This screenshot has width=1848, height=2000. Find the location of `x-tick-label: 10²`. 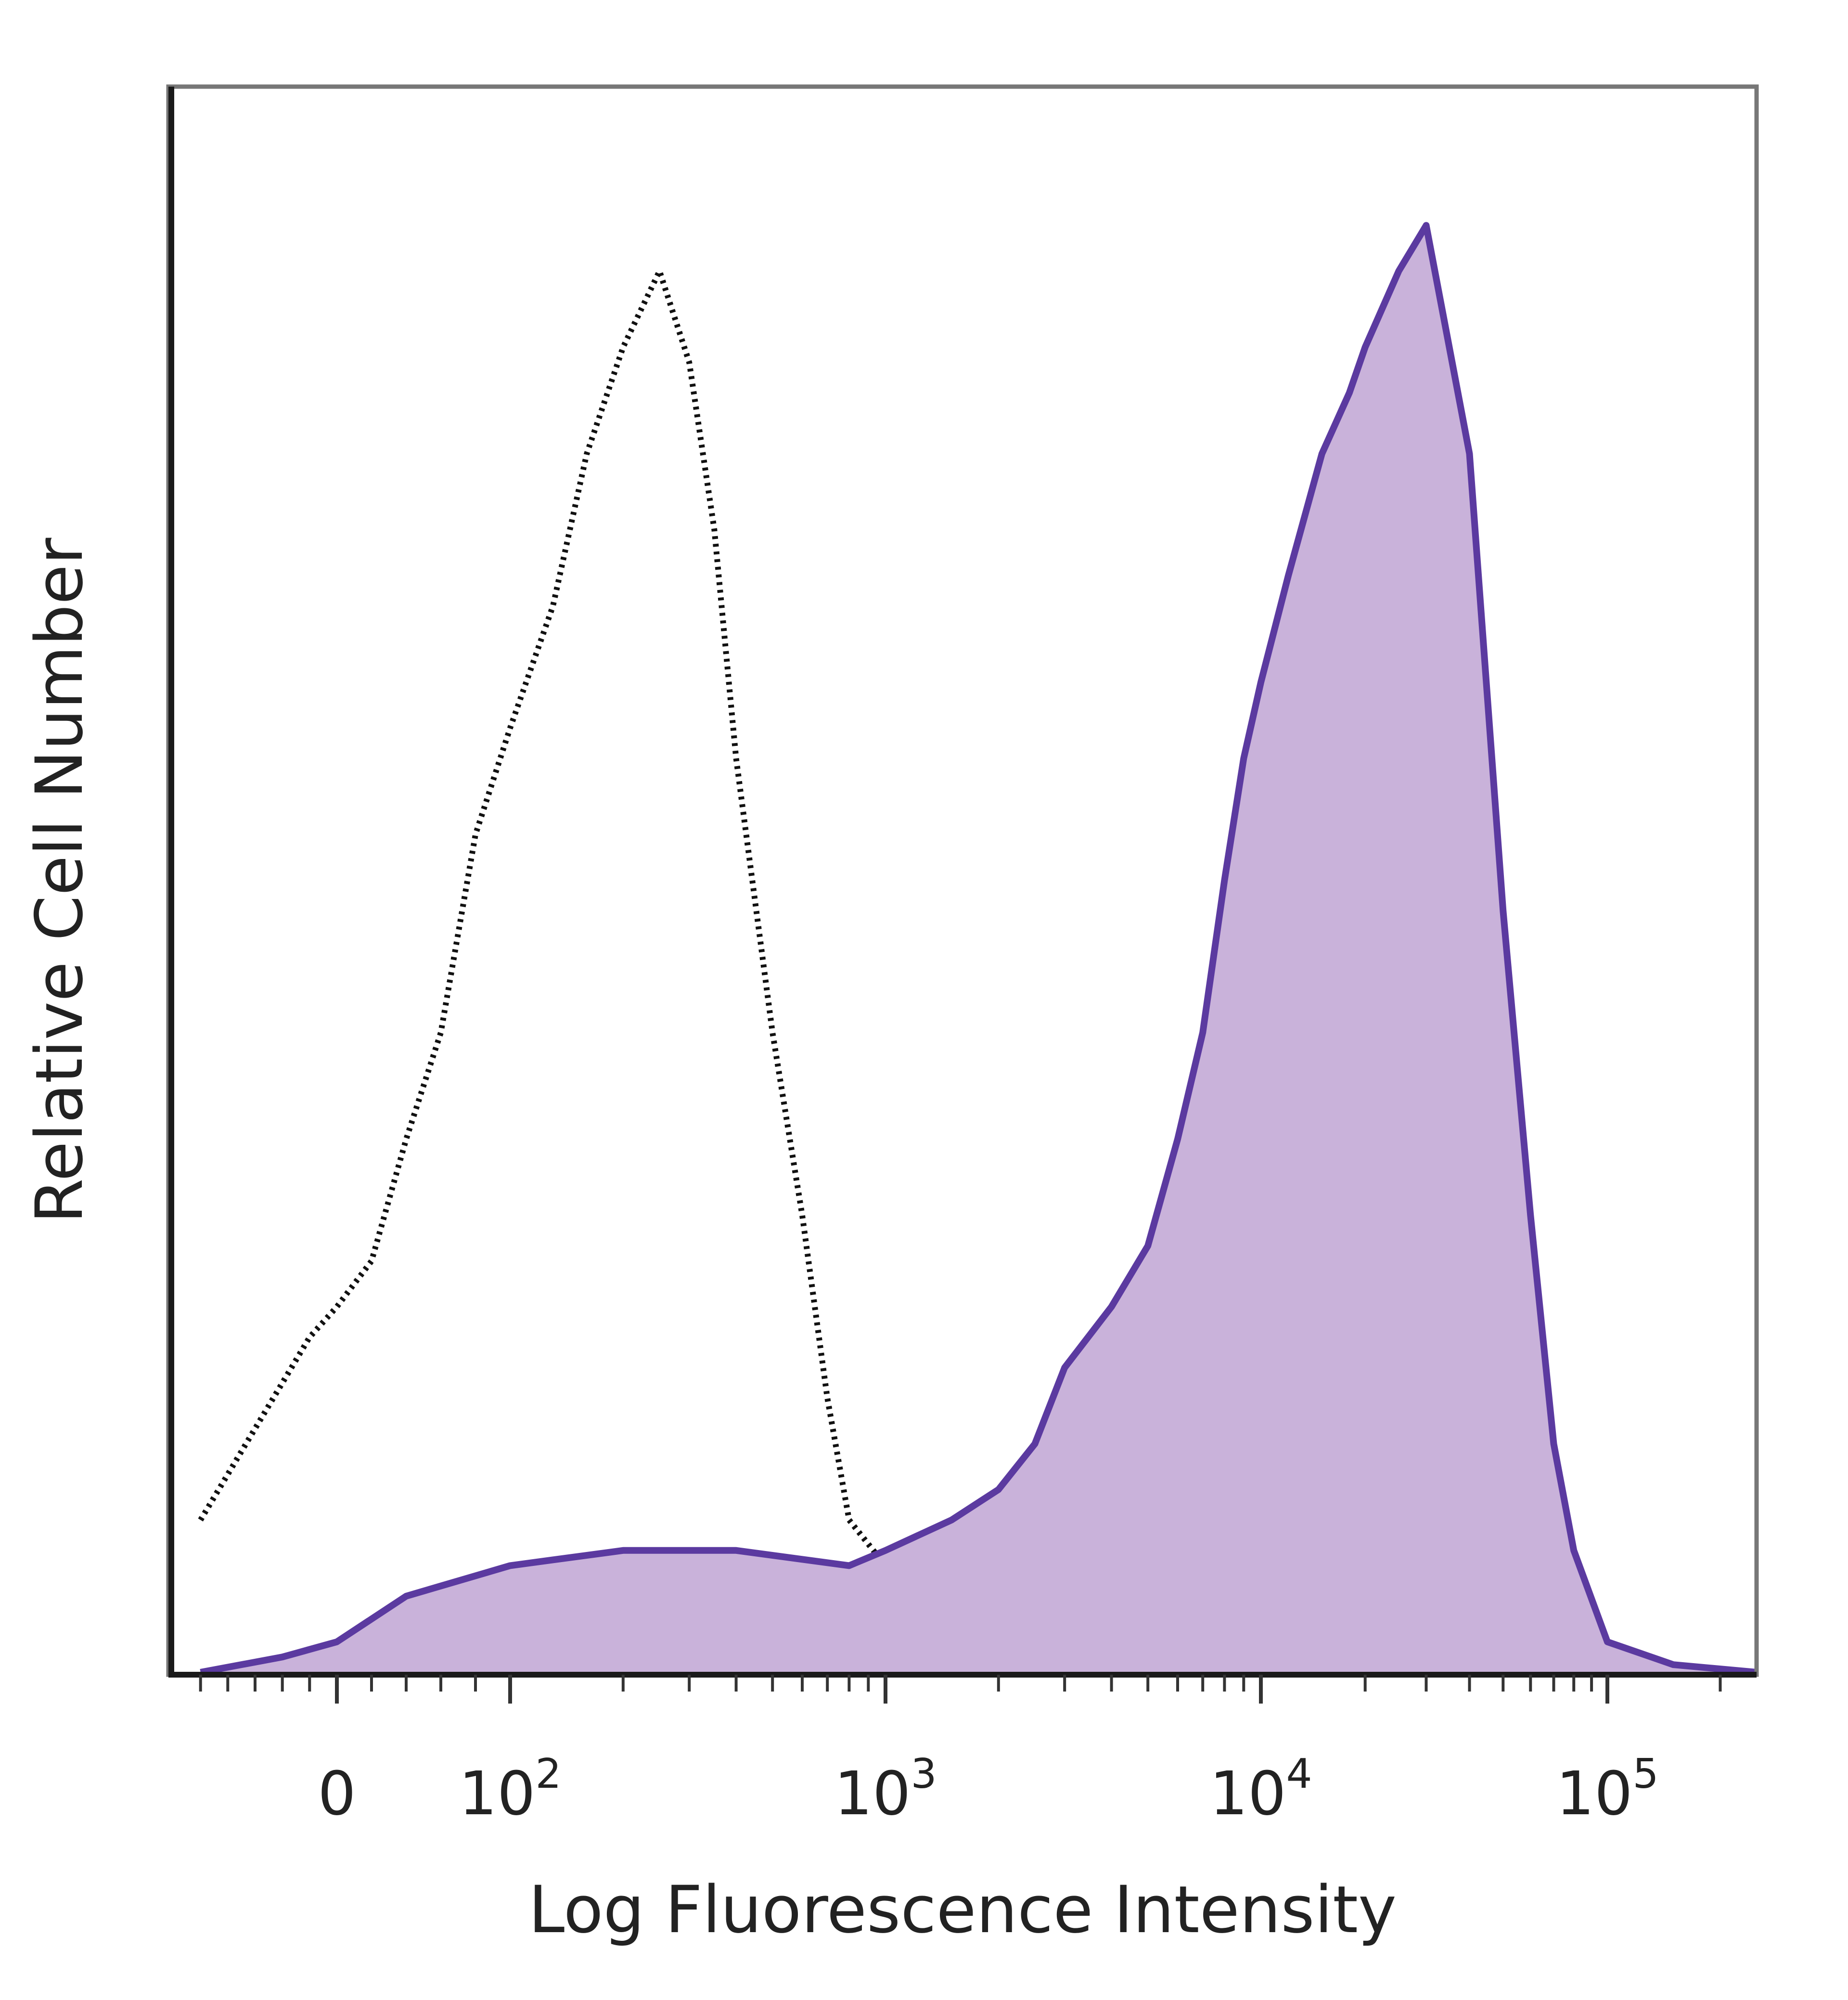

x-tick-label: 10² is located at coordinates (510, 1789).